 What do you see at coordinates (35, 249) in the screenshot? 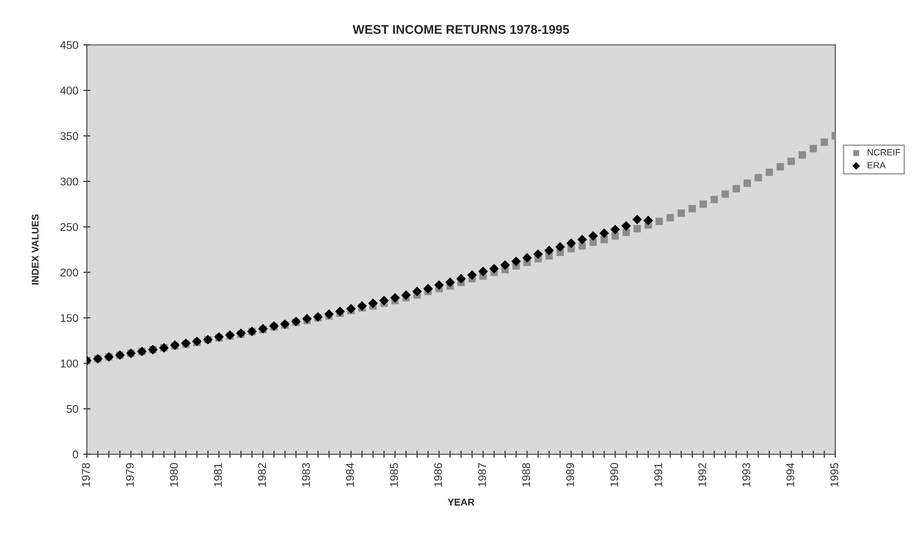
I see `y-axis-title: INDEX VALUES` at bounding box center [35, 249].